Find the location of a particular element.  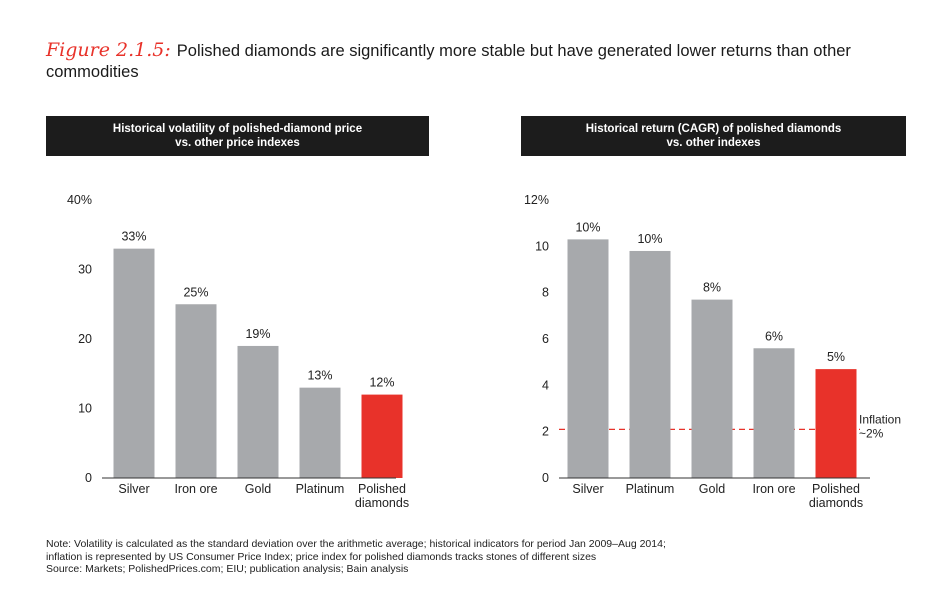

bar-value-label: 6% is located at coordinates (774, 336).